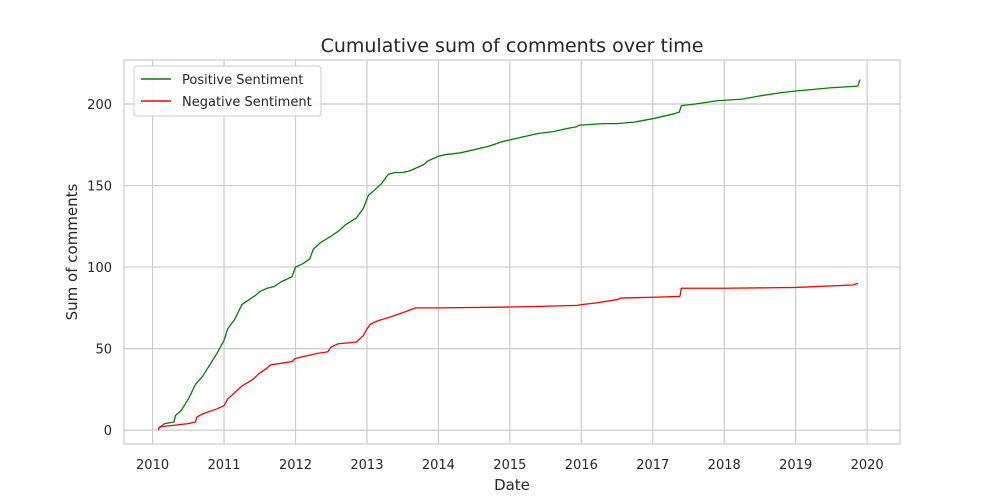 This screenshot has height=500, width=1000. I want to click on x-tick-label: 2015, so click(509, 465).